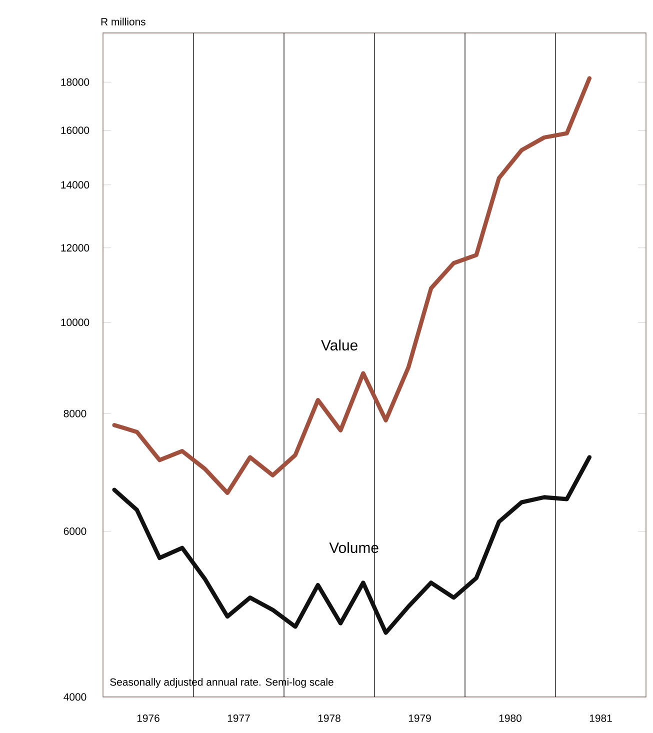  What do you see at coordinates (75, 322) in the screenshot?
I see `y-tick-label: 10000` at bounding box center [75, 322].